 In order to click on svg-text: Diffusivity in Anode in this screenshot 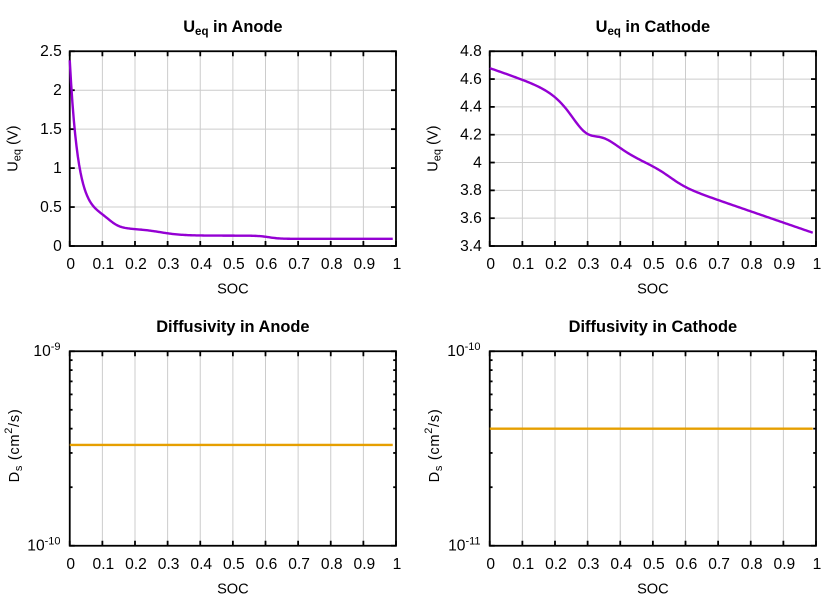, I will do `click(232, 327)`.